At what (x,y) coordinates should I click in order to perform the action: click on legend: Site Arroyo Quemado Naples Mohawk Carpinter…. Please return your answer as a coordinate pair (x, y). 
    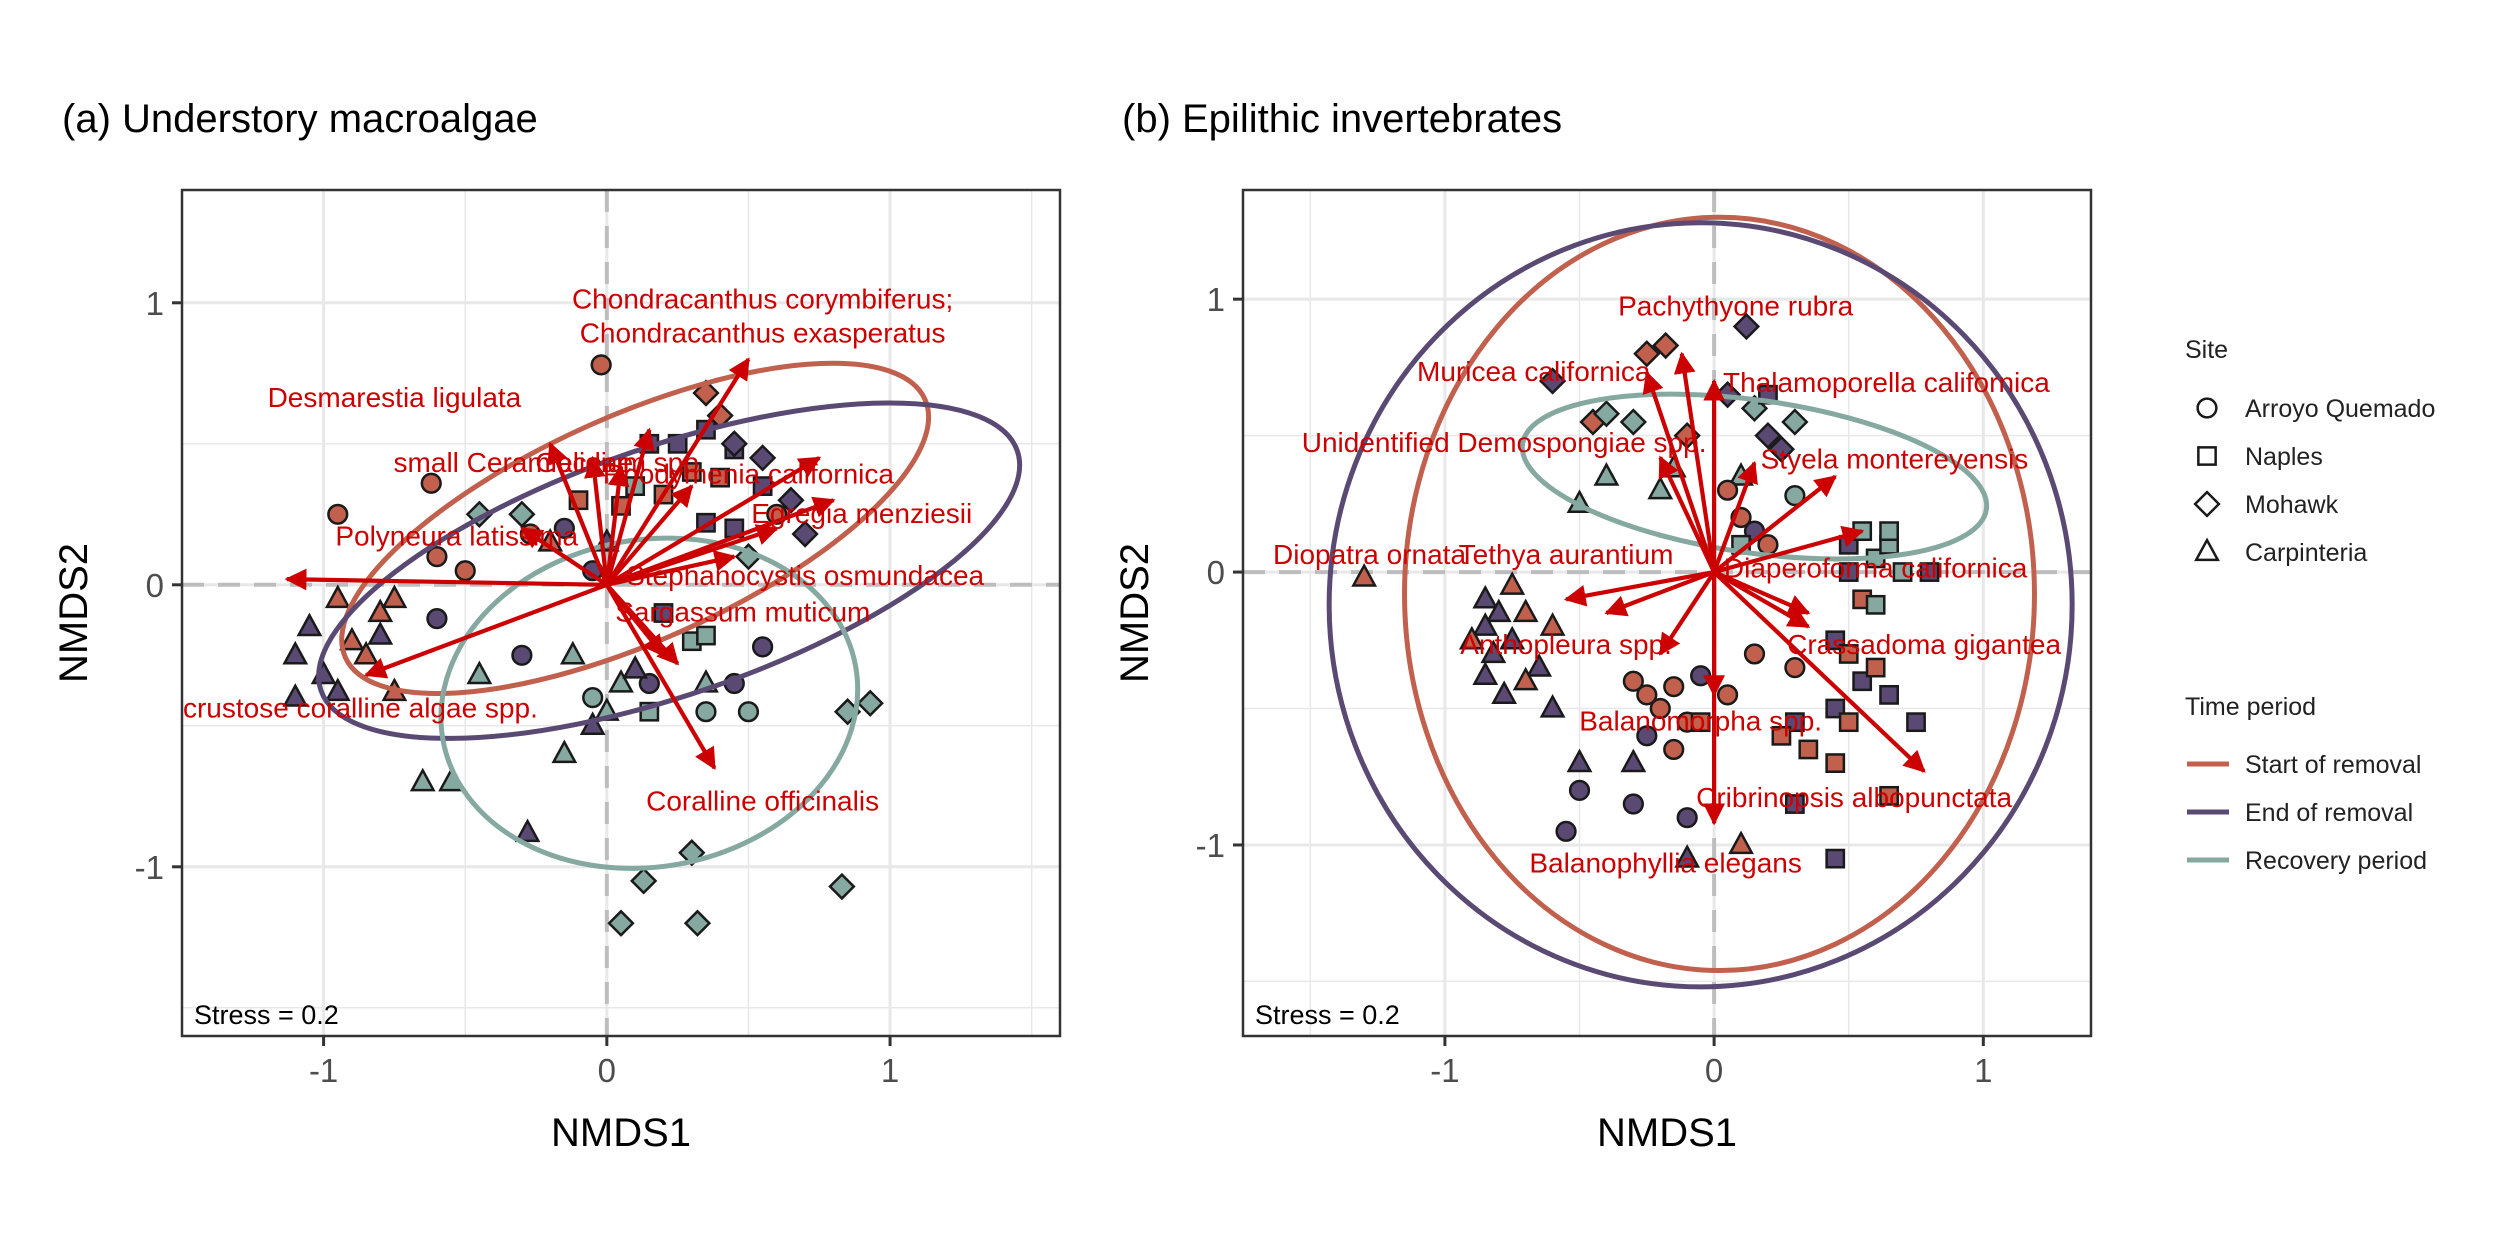
    Looking at the image, I should click on (2310, 605).